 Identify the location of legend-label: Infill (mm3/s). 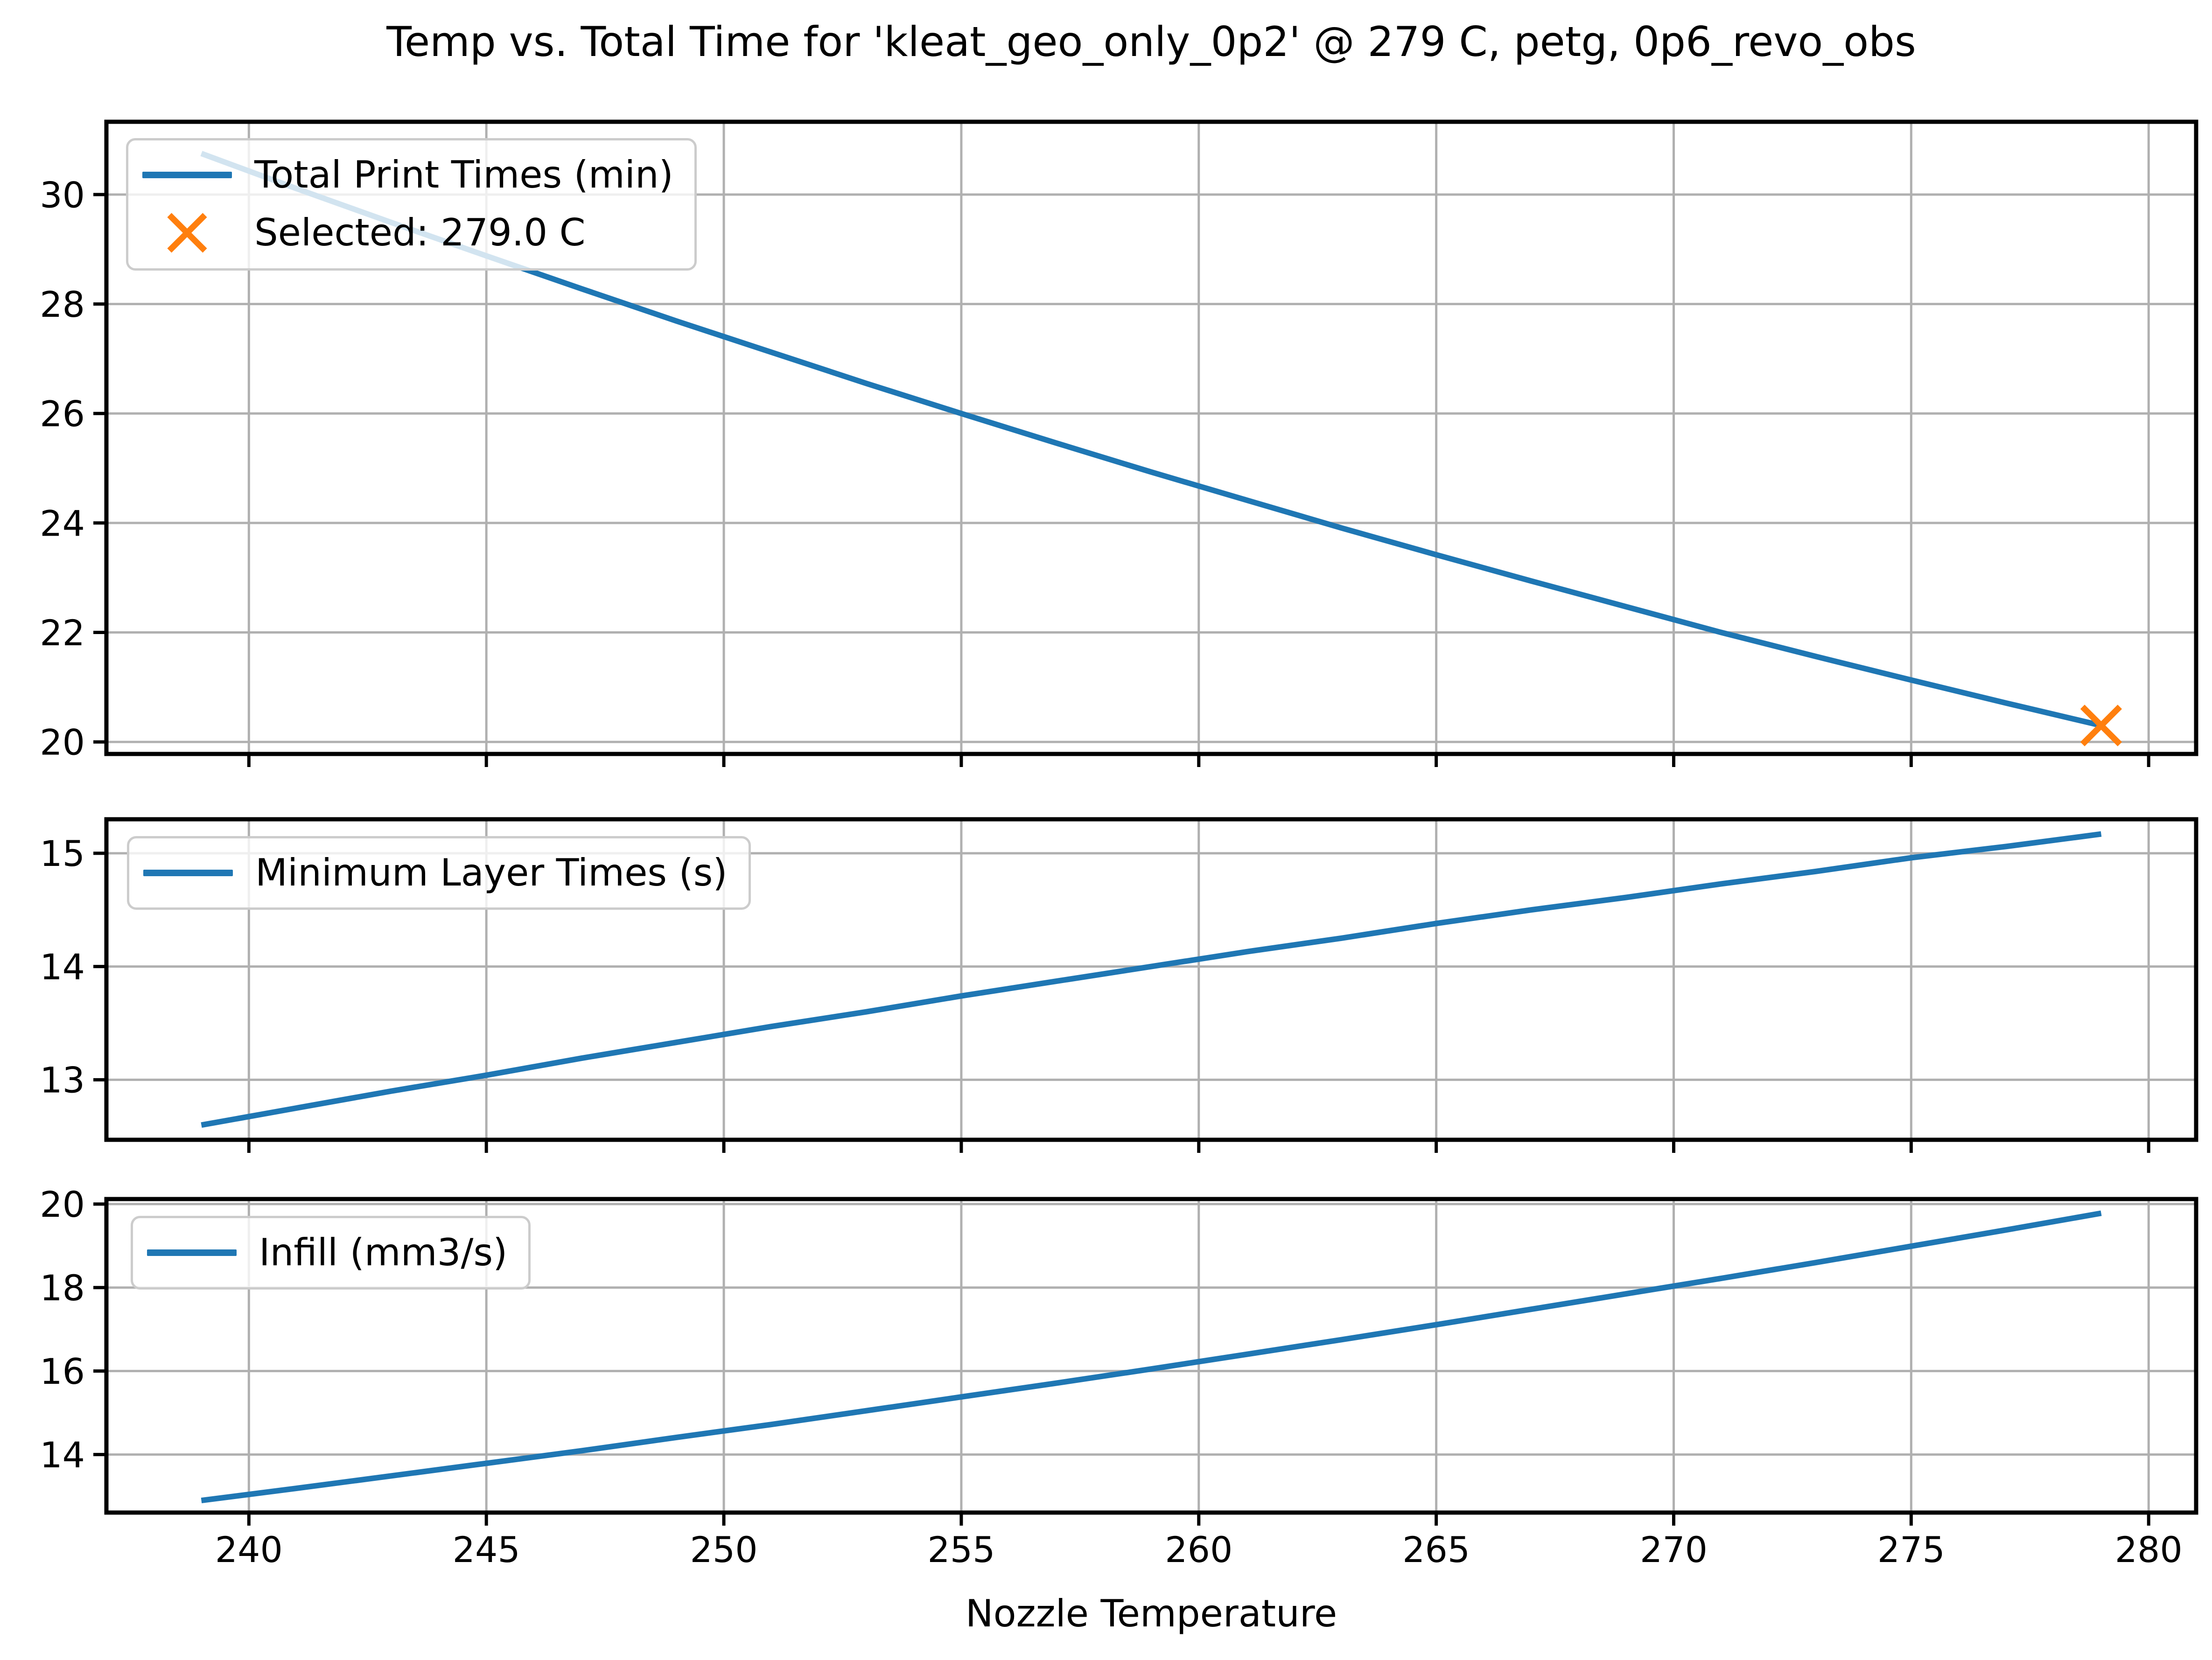
(383, 1252).